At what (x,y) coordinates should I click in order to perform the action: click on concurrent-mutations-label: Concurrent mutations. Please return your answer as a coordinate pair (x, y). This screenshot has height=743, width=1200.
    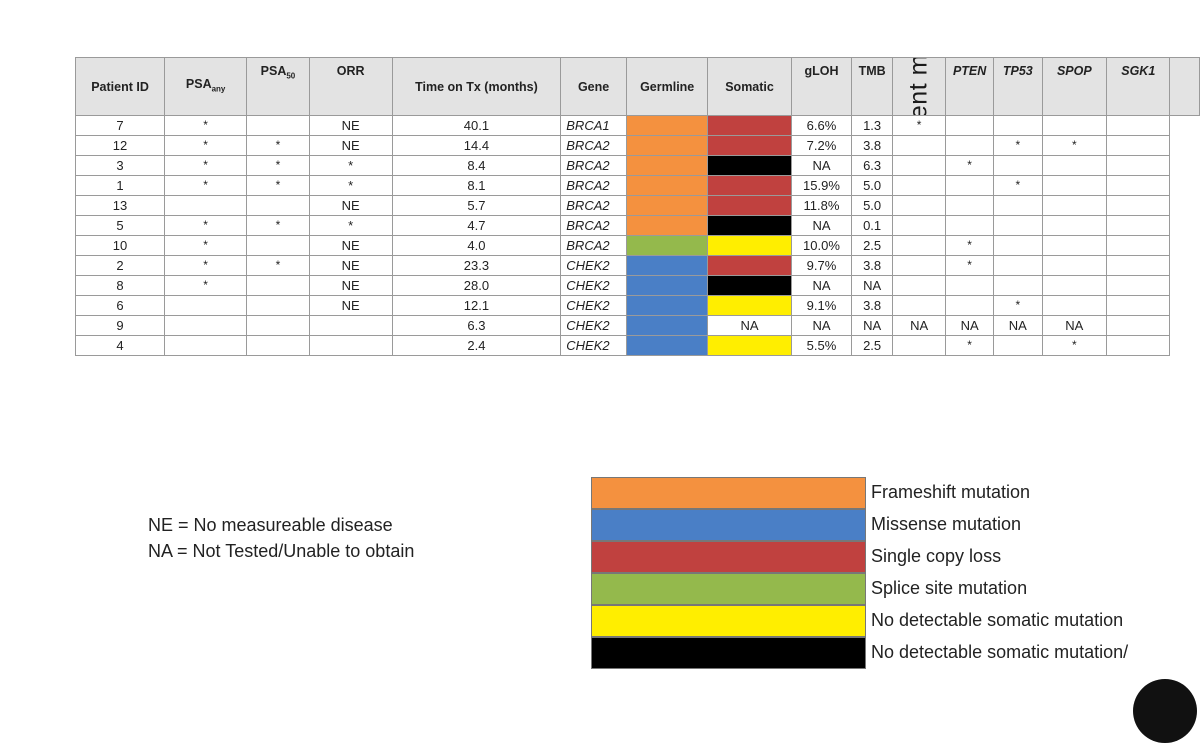
    Looking at the image, I should click on (919, 87).